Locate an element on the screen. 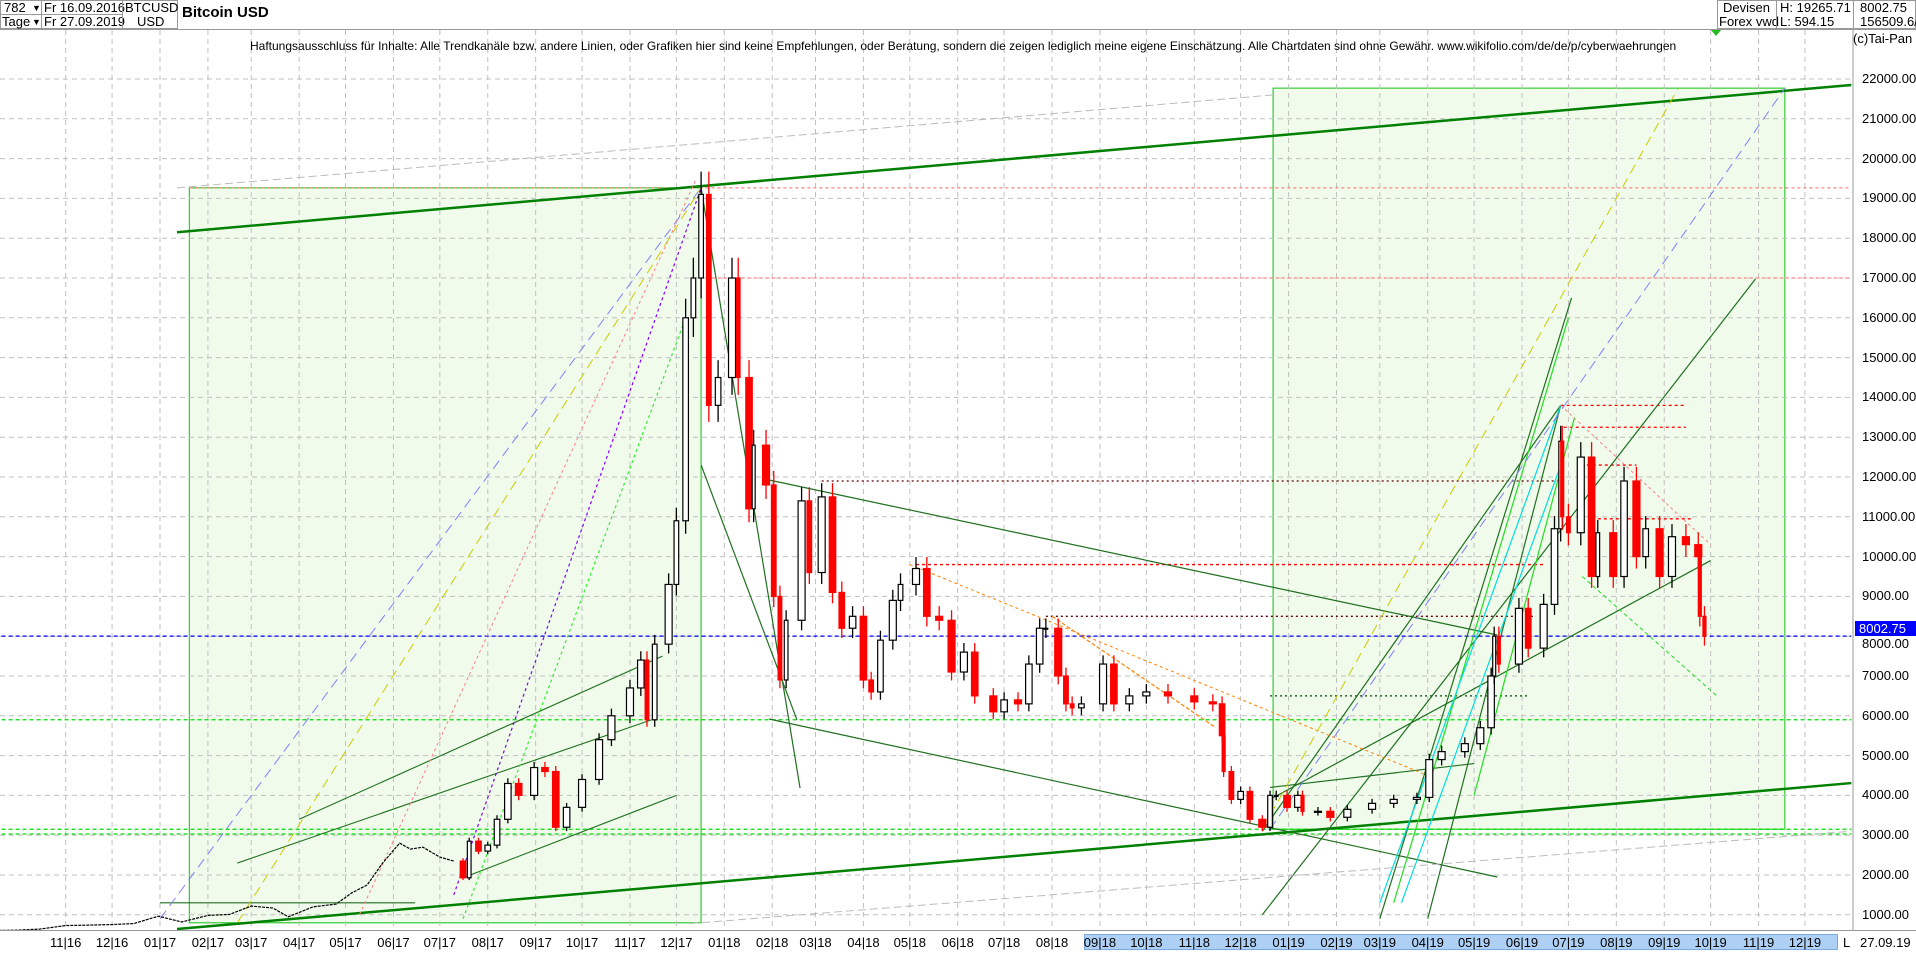 This screenshot has width=1916, height=953. y-tick-label: 6000.00 is located at coordinates (1885, 715).